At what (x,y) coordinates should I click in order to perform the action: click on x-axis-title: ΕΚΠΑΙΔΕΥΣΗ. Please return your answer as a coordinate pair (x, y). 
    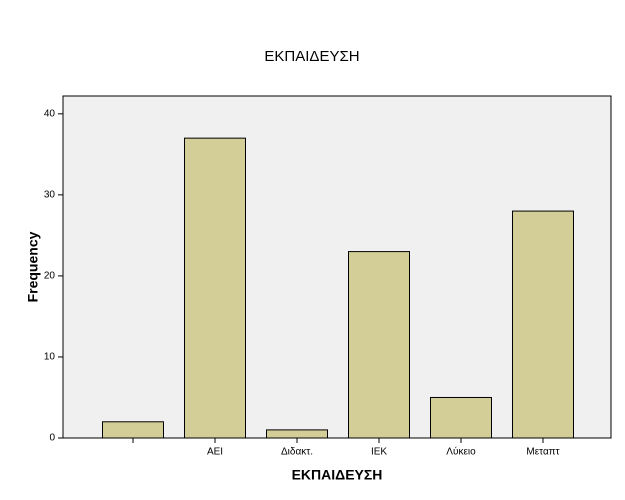
    Looking at the image, I should click on (337, 475).